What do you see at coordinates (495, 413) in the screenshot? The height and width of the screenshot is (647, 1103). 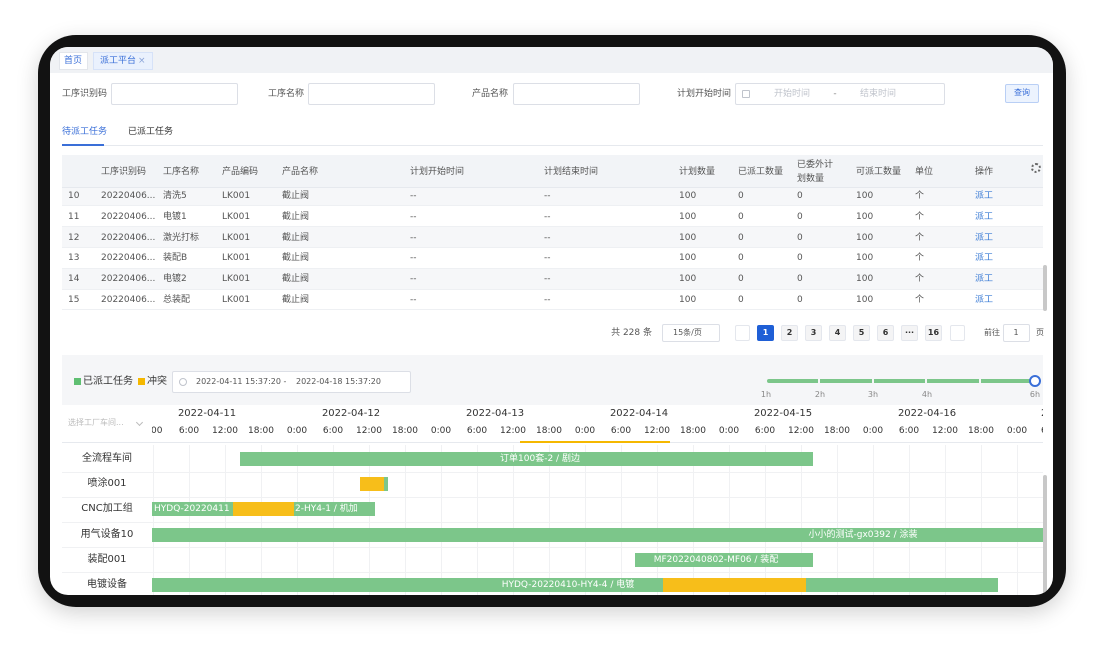 I see `day-label: 2022-04-13` at bounding box center [495, 413].